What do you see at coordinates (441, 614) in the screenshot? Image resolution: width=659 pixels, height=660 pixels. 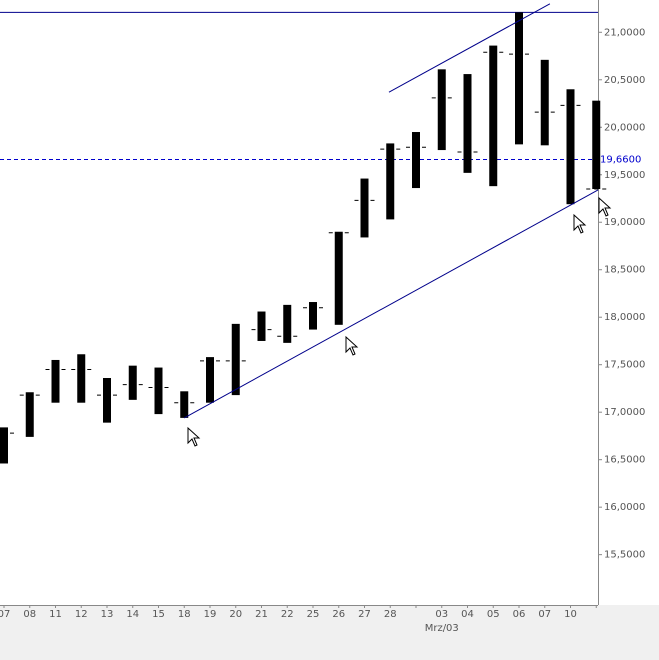 I see `x-tick-label: 03` at bounding box center [441, 614].